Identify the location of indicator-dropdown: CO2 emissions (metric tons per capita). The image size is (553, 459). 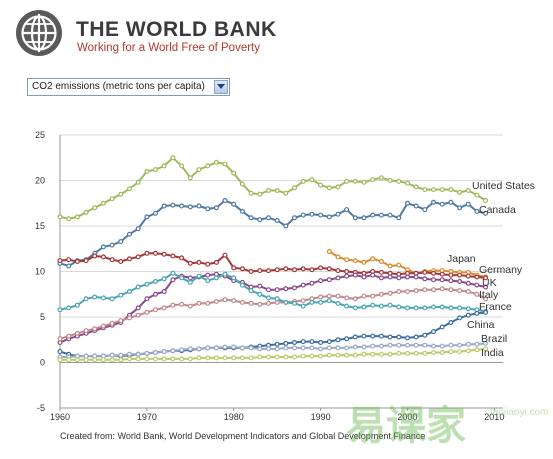
(128, 87).